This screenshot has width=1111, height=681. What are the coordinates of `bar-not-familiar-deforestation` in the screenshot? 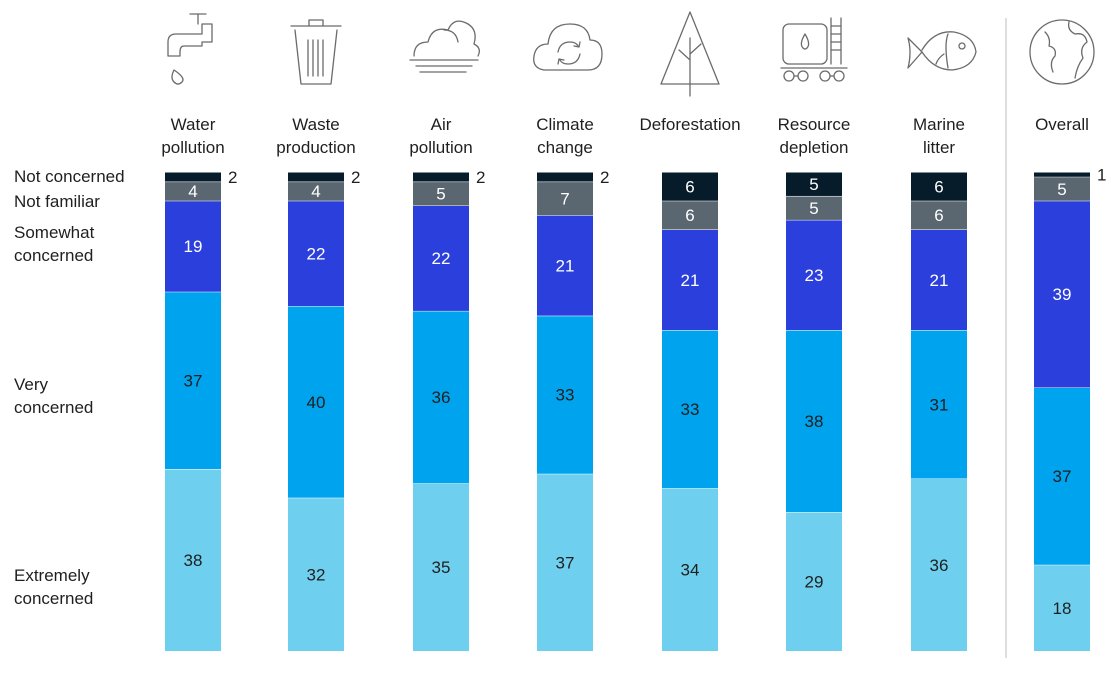 It's located at (690, 215).